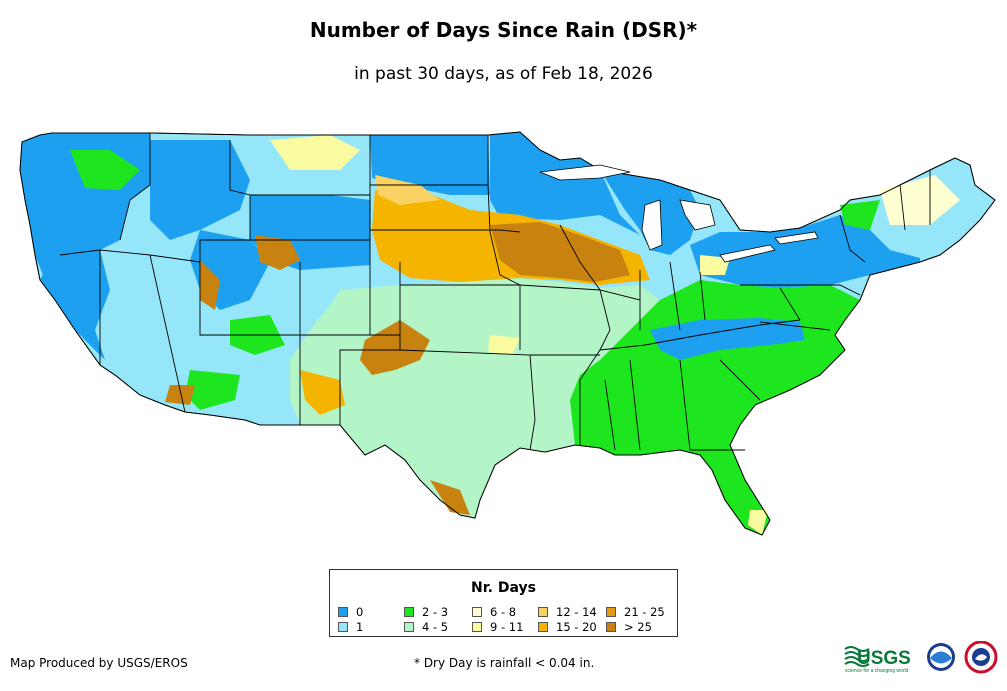 The width and height of the screenshot is (1007, 691). What do you see at coordinates (981, 657) in the screenshot?
I see `nws-logo-icon` at bounding box center [981, 657].